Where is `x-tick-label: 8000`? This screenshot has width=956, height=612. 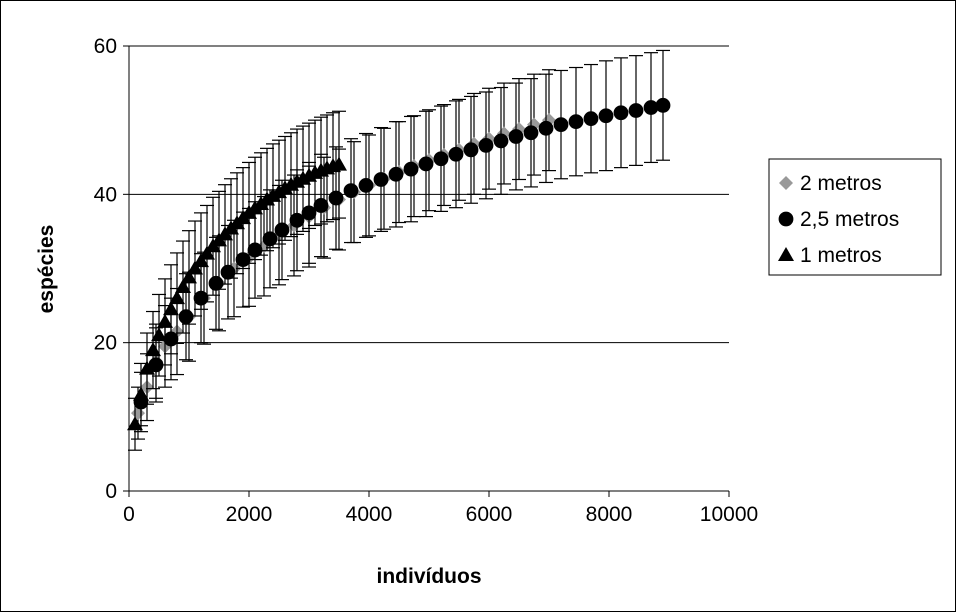
x-tick-label: 8000 is located at coordinates (609, 514).